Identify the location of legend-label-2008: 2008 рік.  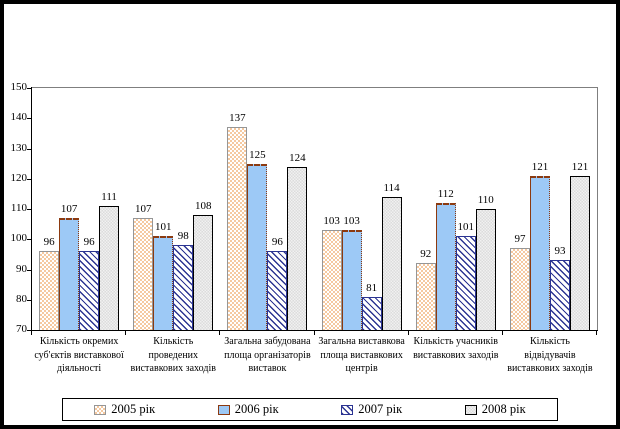
(503, 409).